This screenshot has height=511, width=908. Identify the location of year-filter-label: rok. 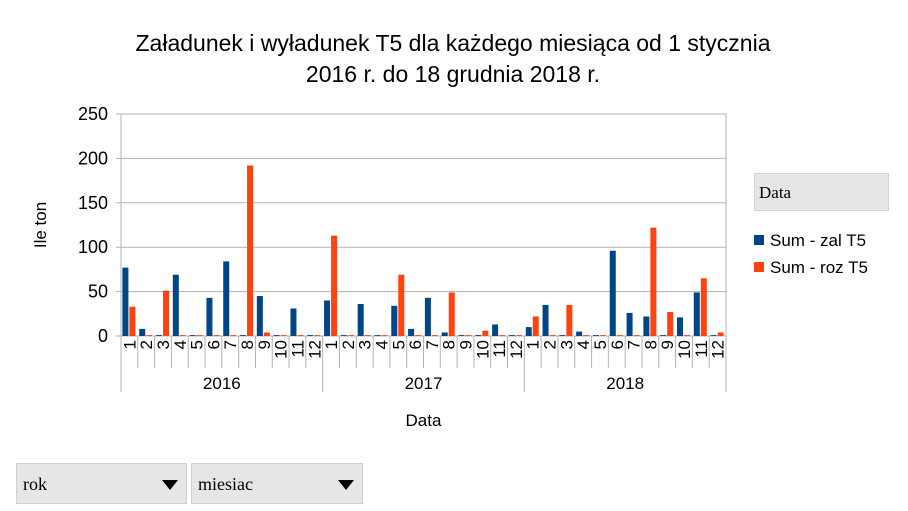
(35, 484).